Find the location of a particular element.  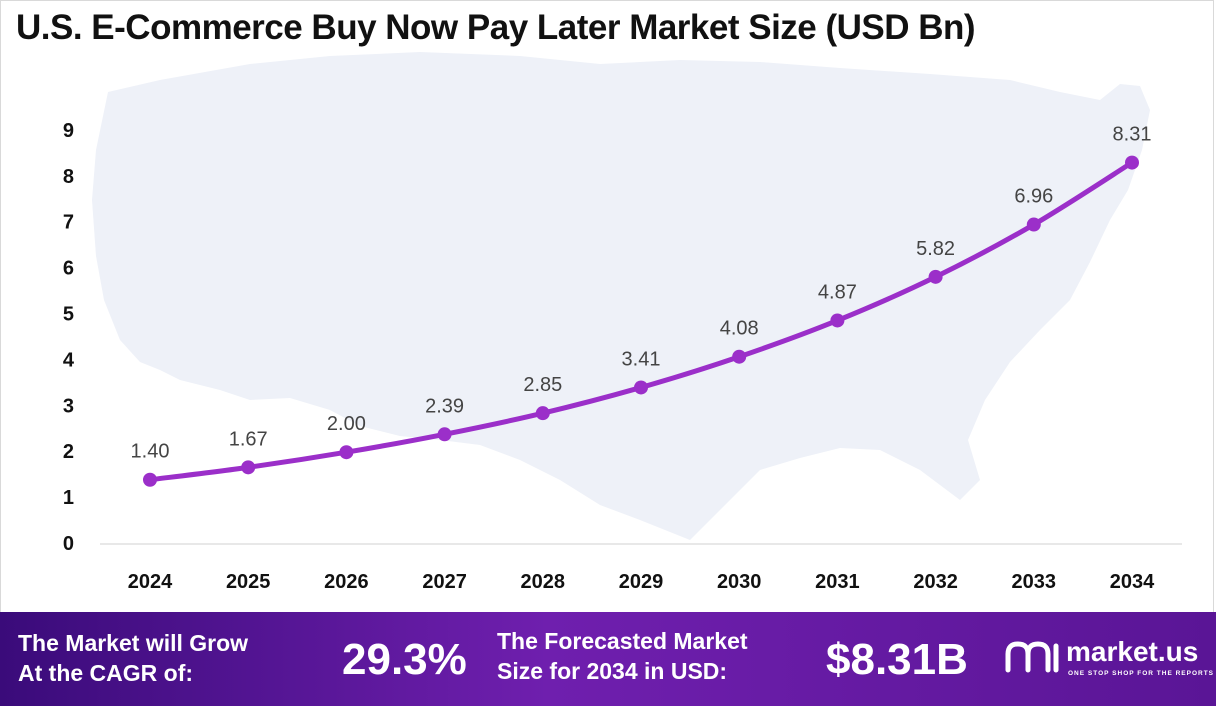

y-tick-label: 7 is located at coordinates (68, 223).